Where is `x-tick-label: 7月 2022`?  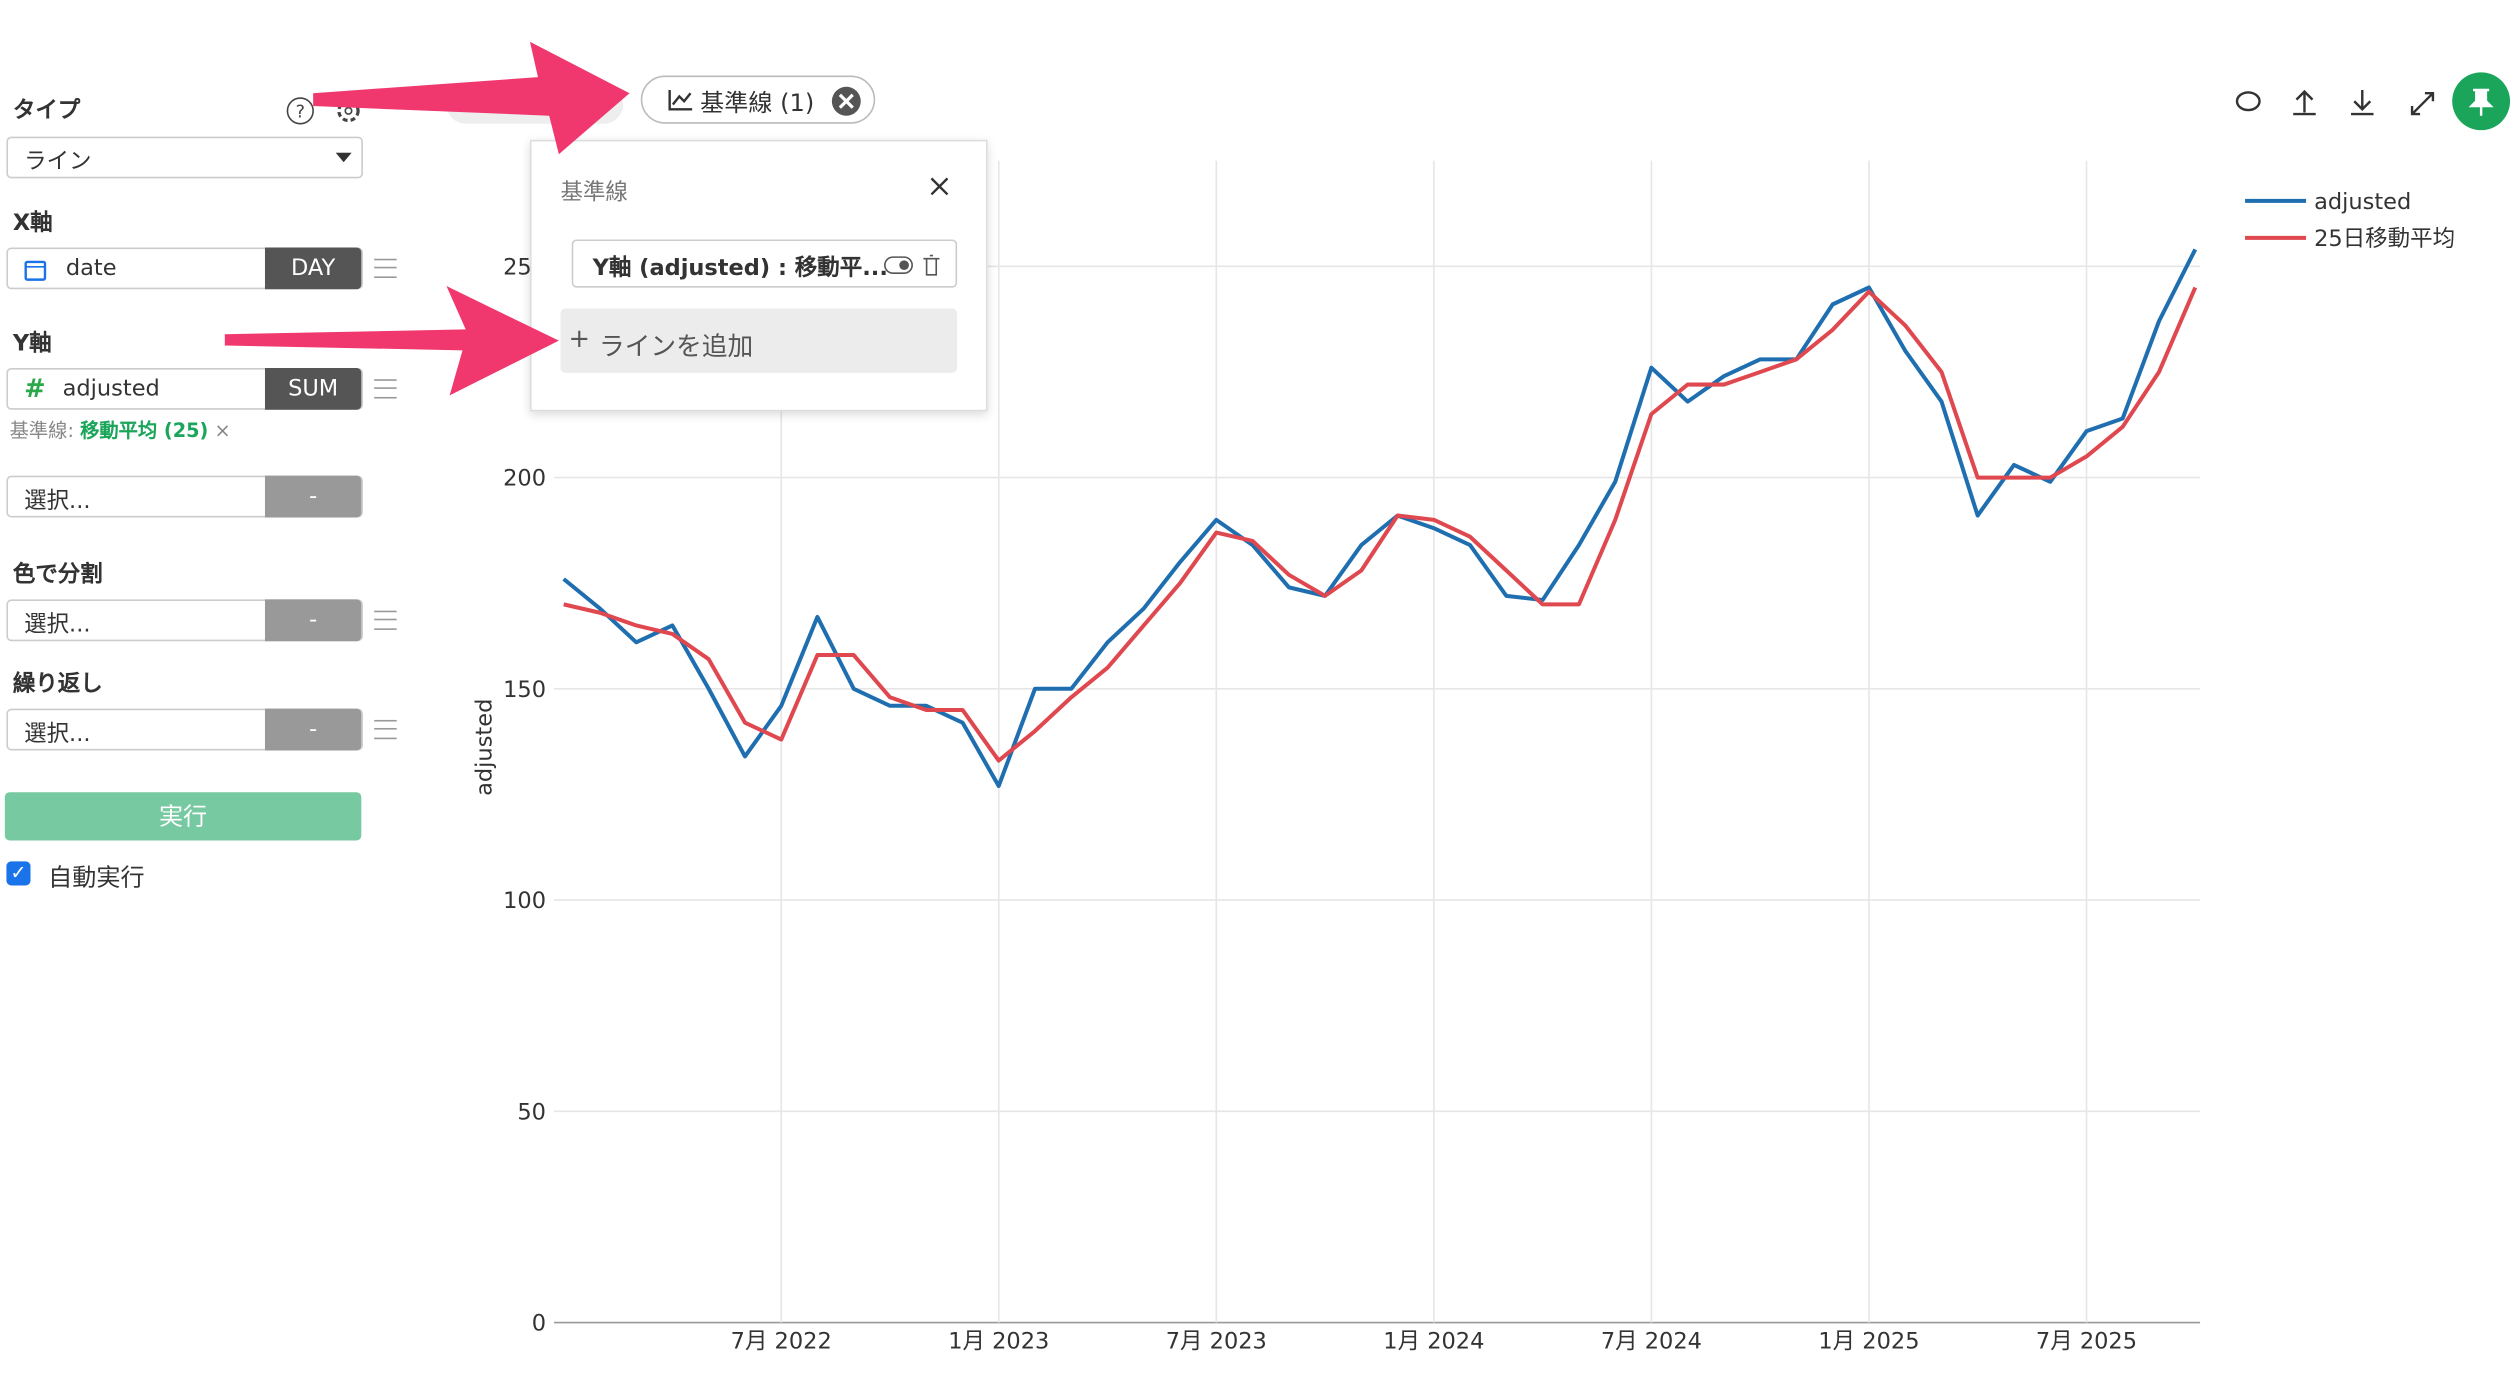 x-tick-label: 7月 2022 is located at coordinates (781, 1341).